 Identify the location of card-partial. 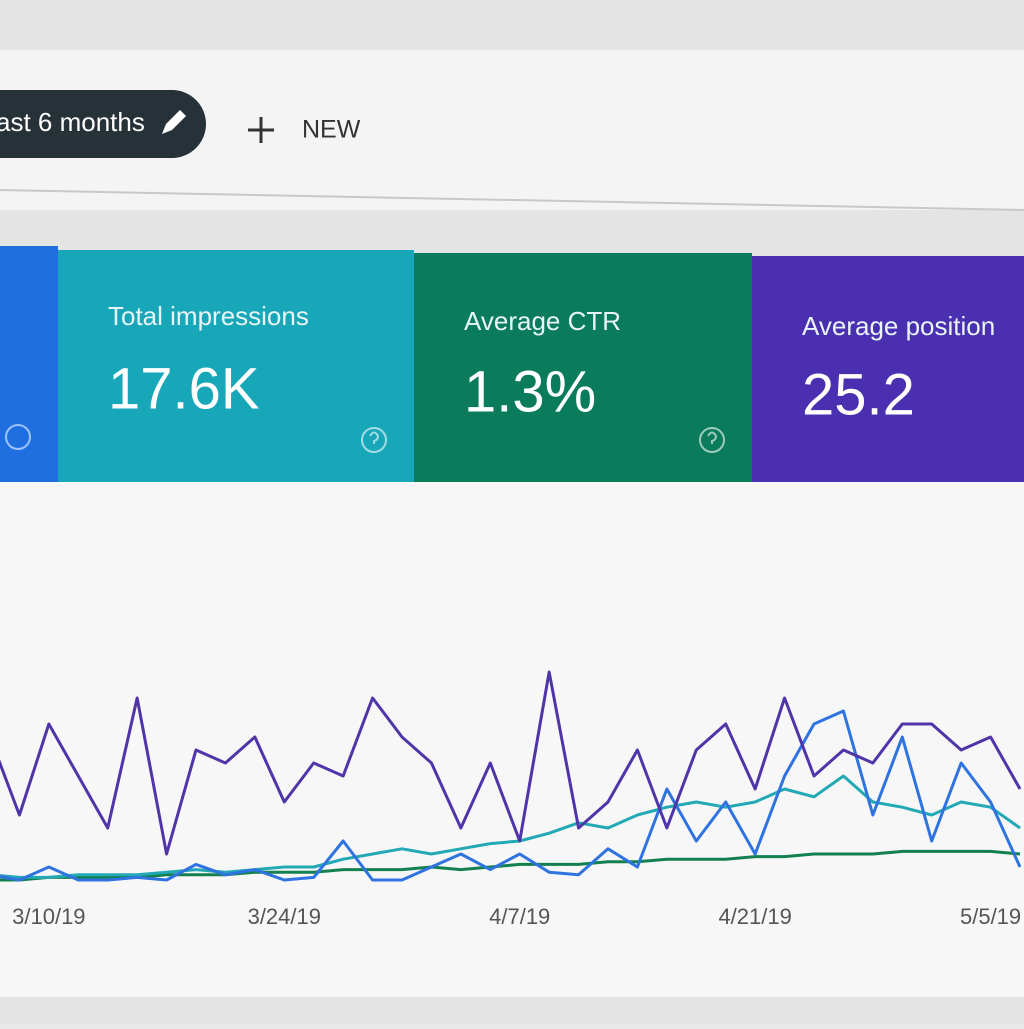
(29, 364).